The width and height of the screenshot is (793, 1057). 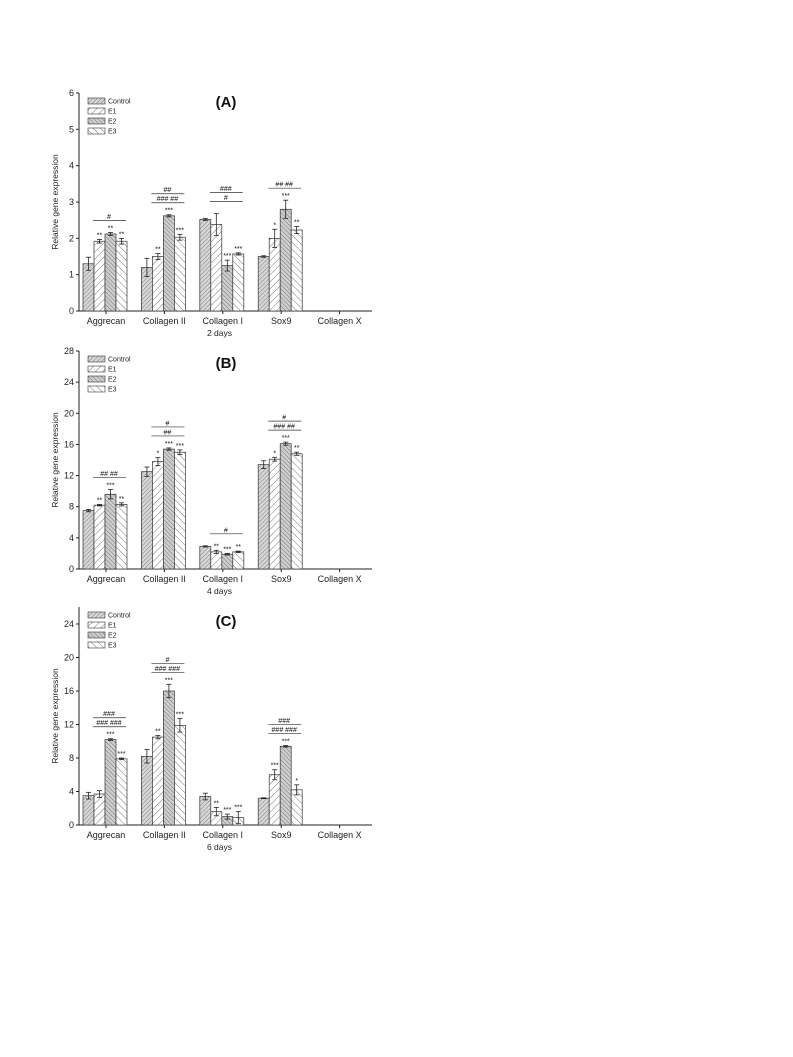 I want to click on y-tick-label: 3, so click(x=71, y=202).